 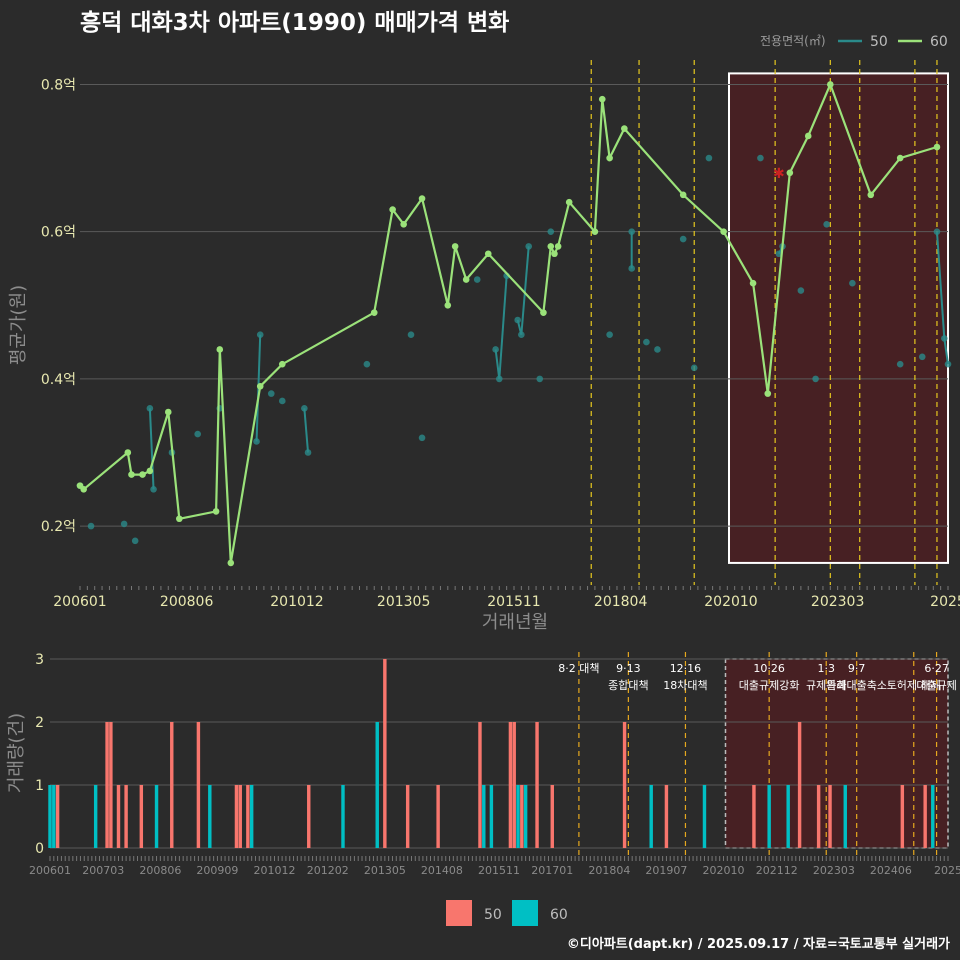 I want to click on volume-x-tick-label: 201701, so click(x=552, y=870).